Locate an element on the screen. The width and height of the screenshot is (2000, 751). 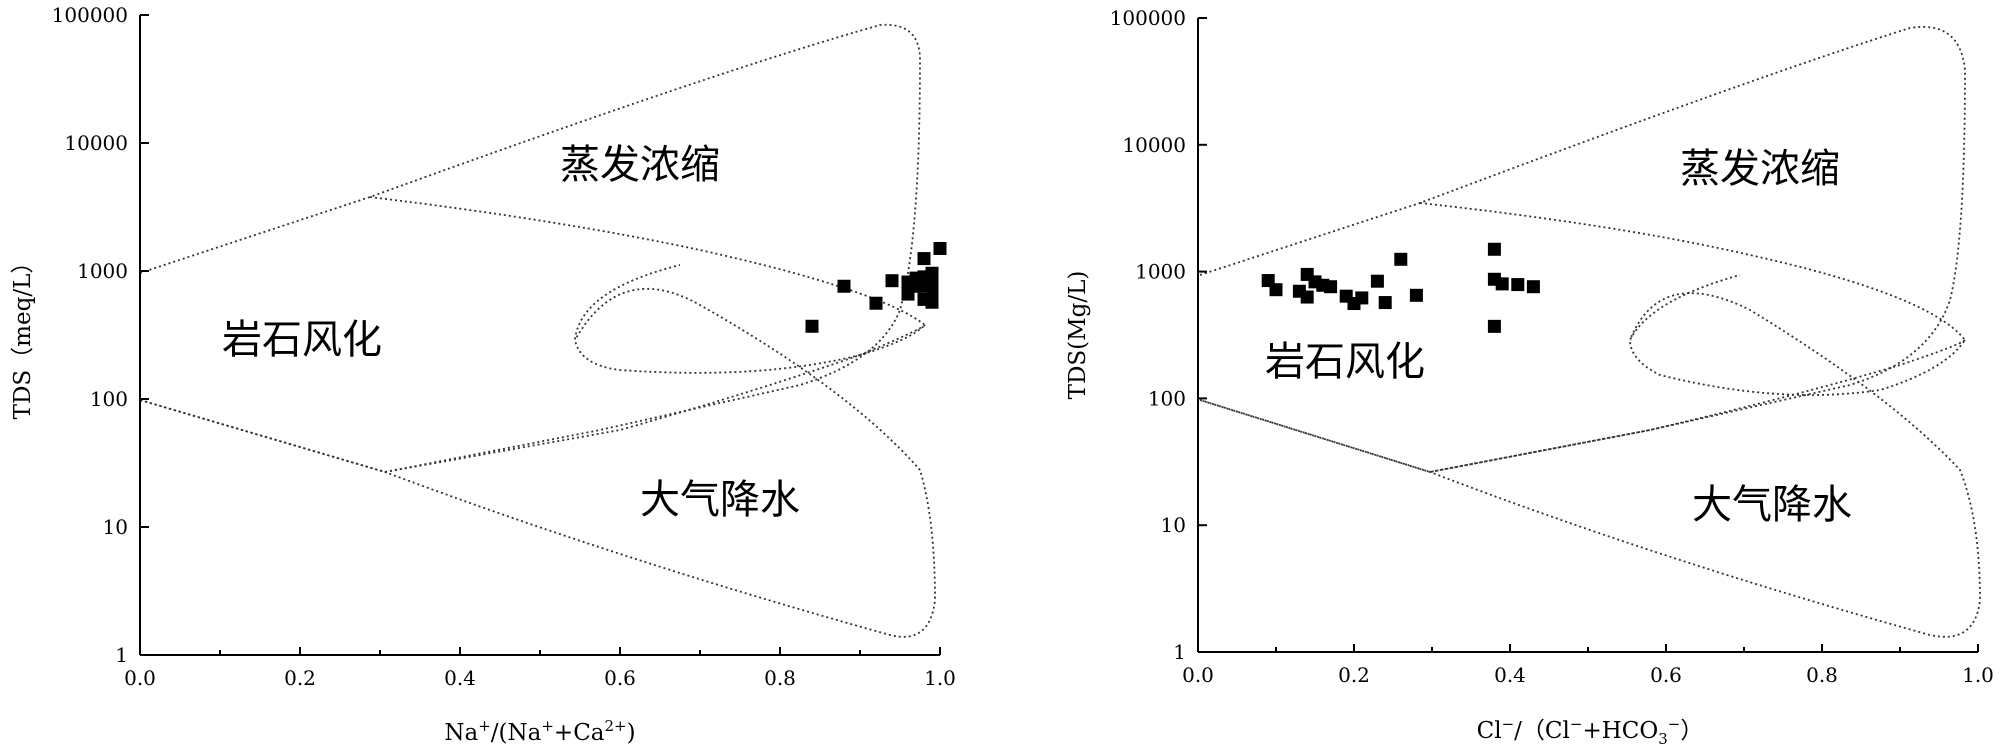
right-points is located at coordinates (1400, 287).